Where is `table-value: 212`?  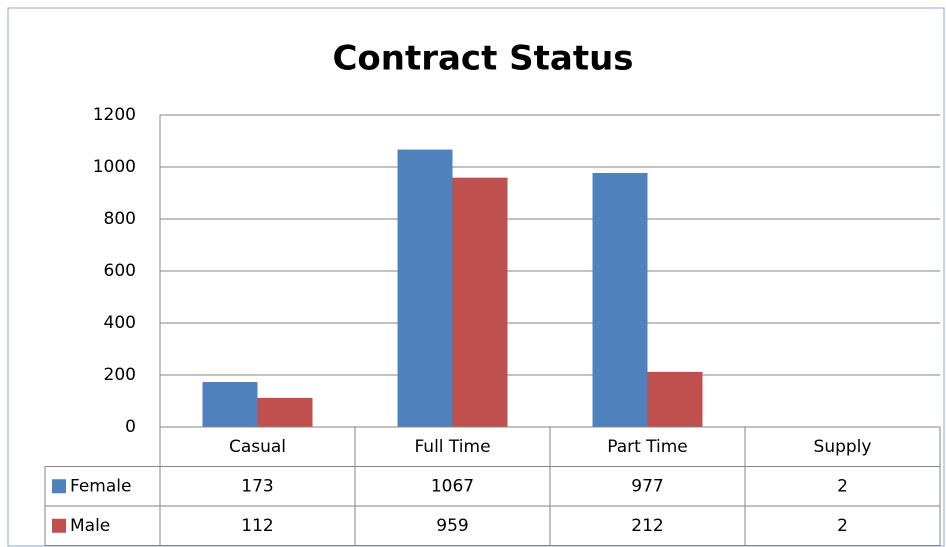 table-value: 212 is located at coordinates (647, 526).